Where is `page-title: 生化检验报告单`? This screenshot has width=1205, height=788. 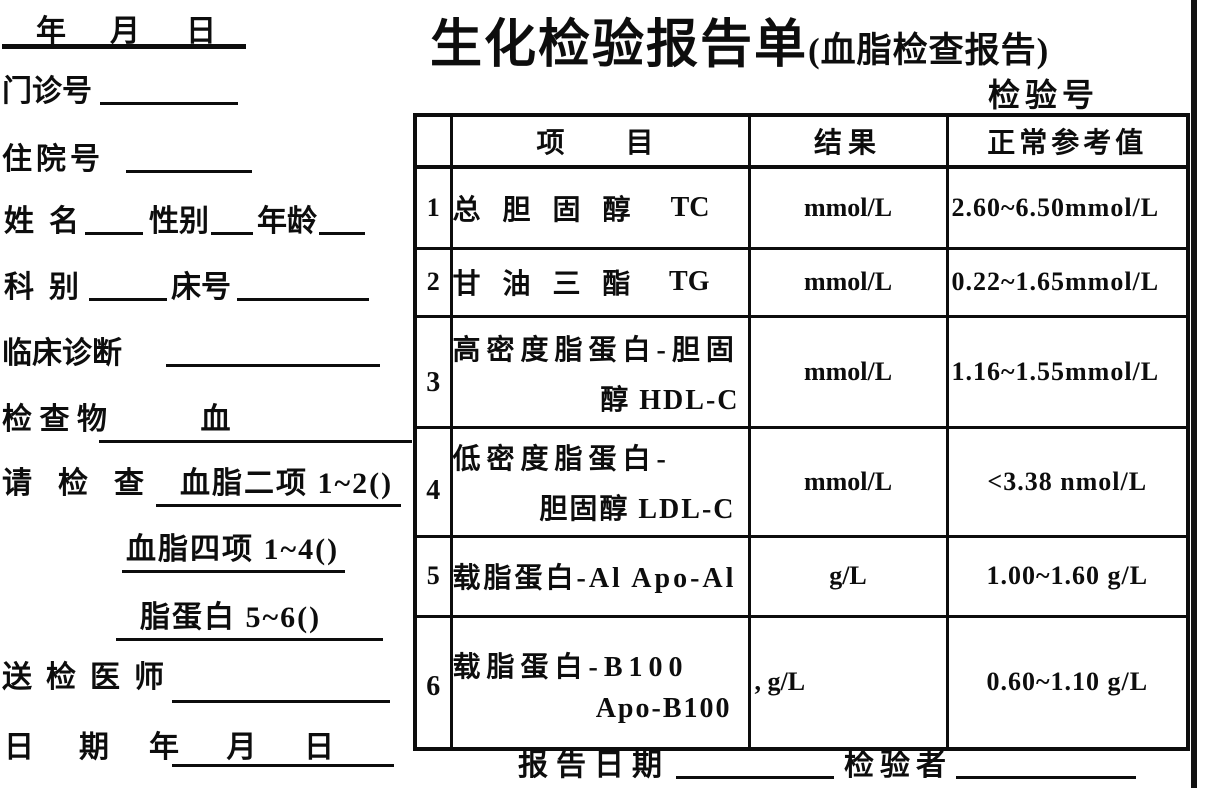 page-title: 生化检验报告单 is located at coordinates (619, 45).